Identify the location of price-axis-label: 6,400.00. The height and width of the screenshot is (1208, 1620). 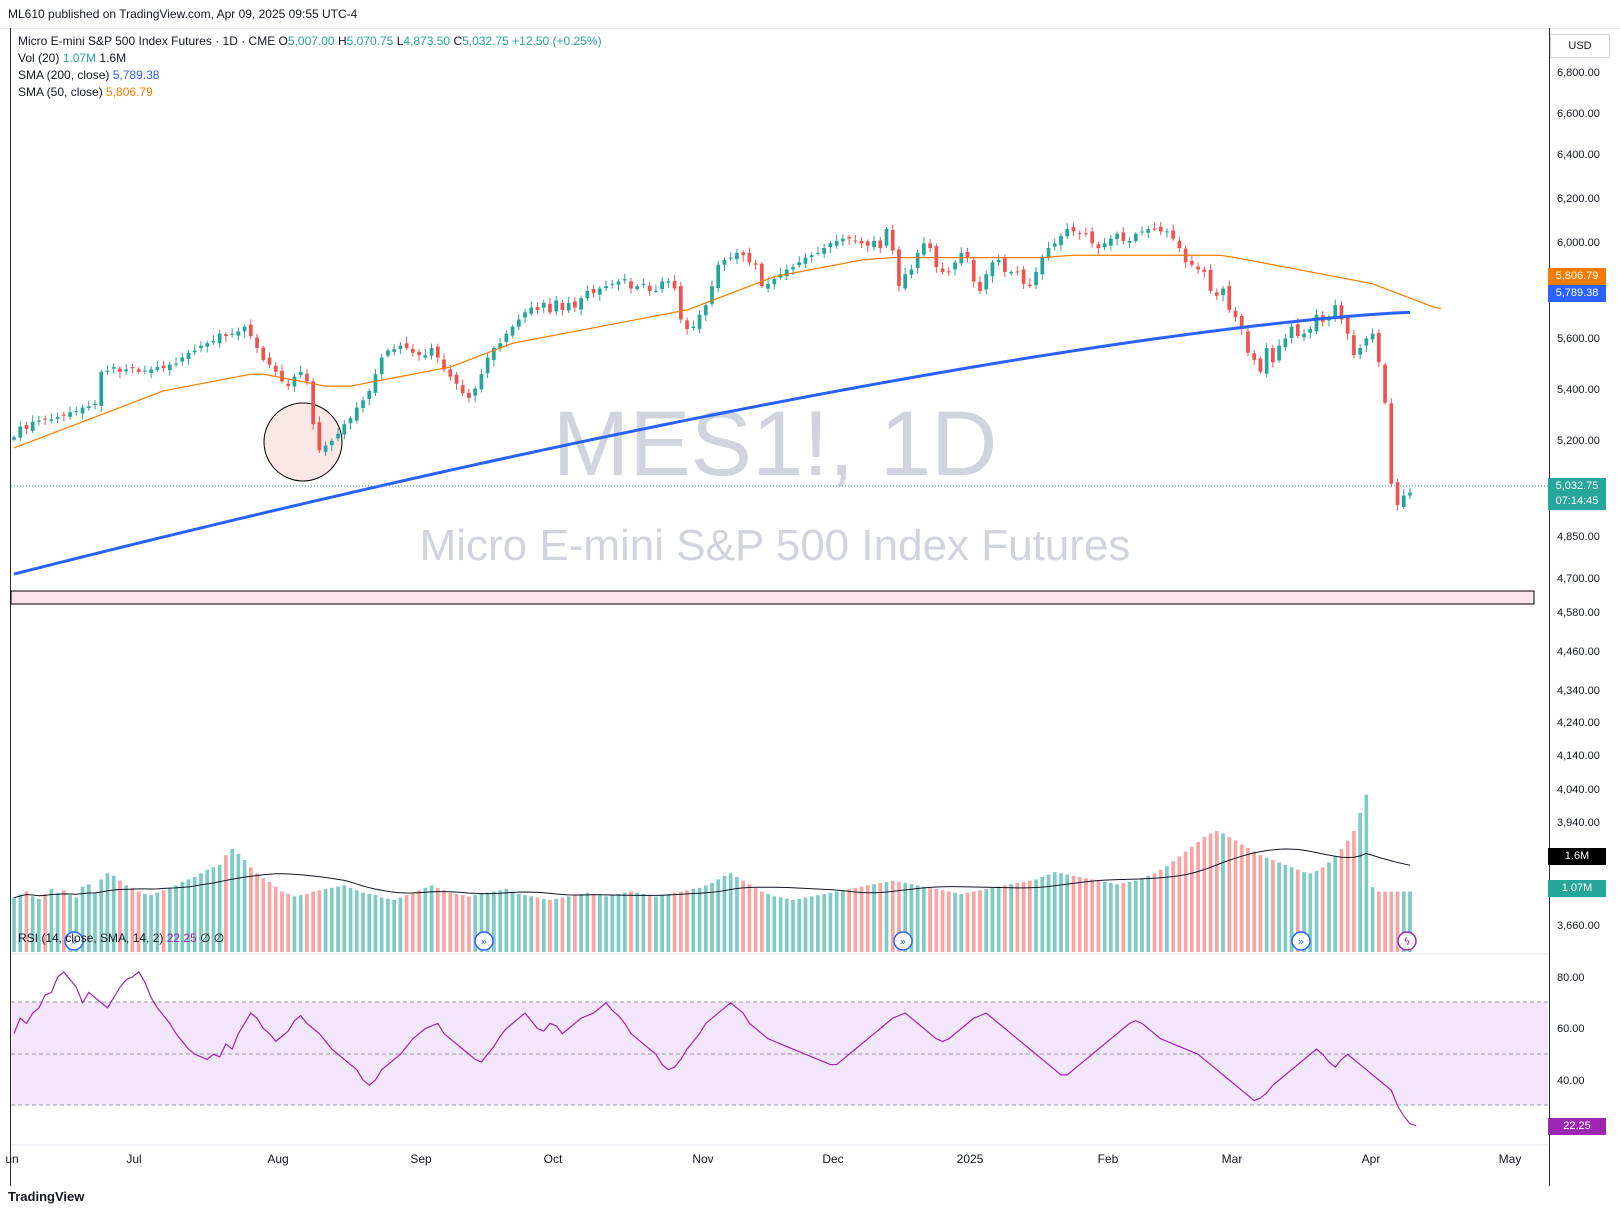
(1578, 155).